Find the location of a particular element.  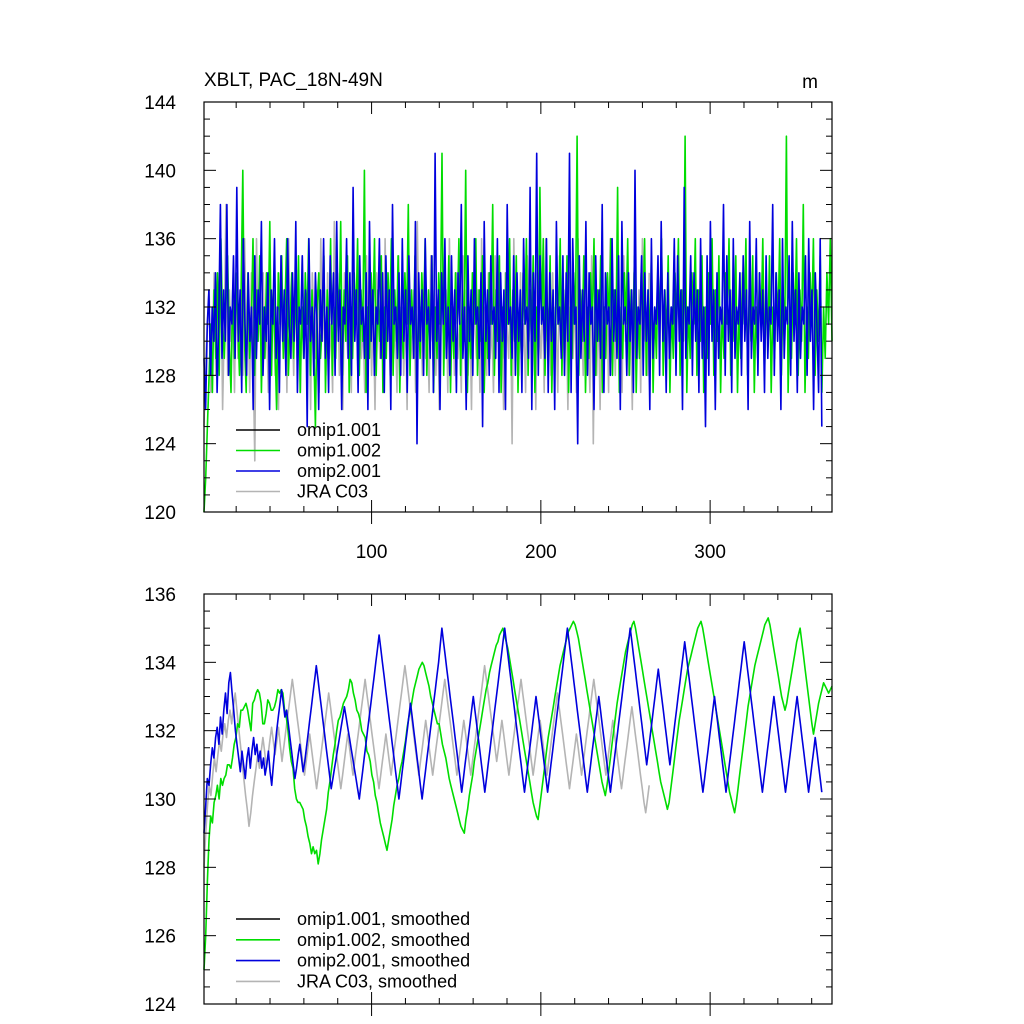

units-label: m is located at coordinates (810, 82).